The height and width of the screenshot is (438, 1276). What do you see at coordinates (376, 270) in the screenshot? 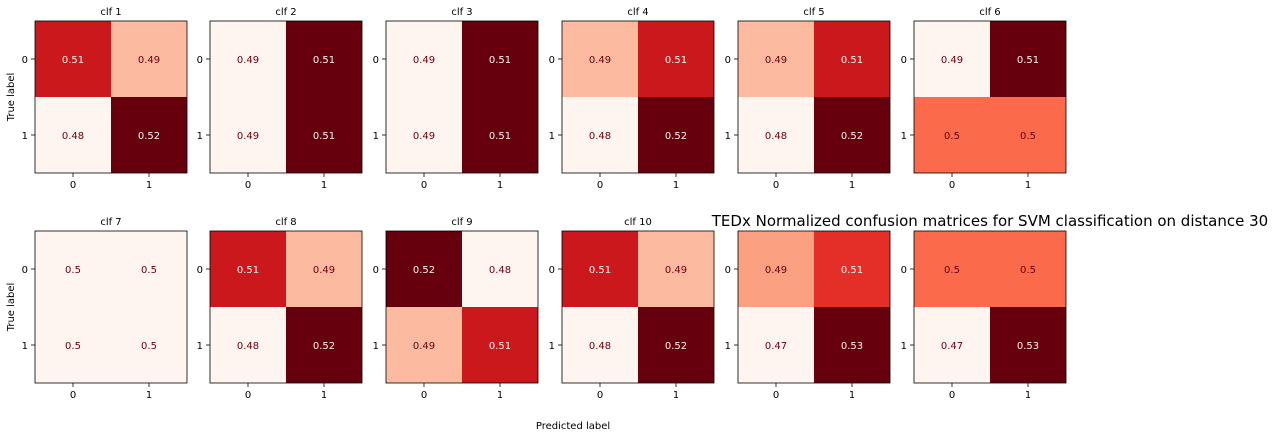
I see `confusion-matrix-9-y-tick-0: 0` at bounding box center [376, 270].